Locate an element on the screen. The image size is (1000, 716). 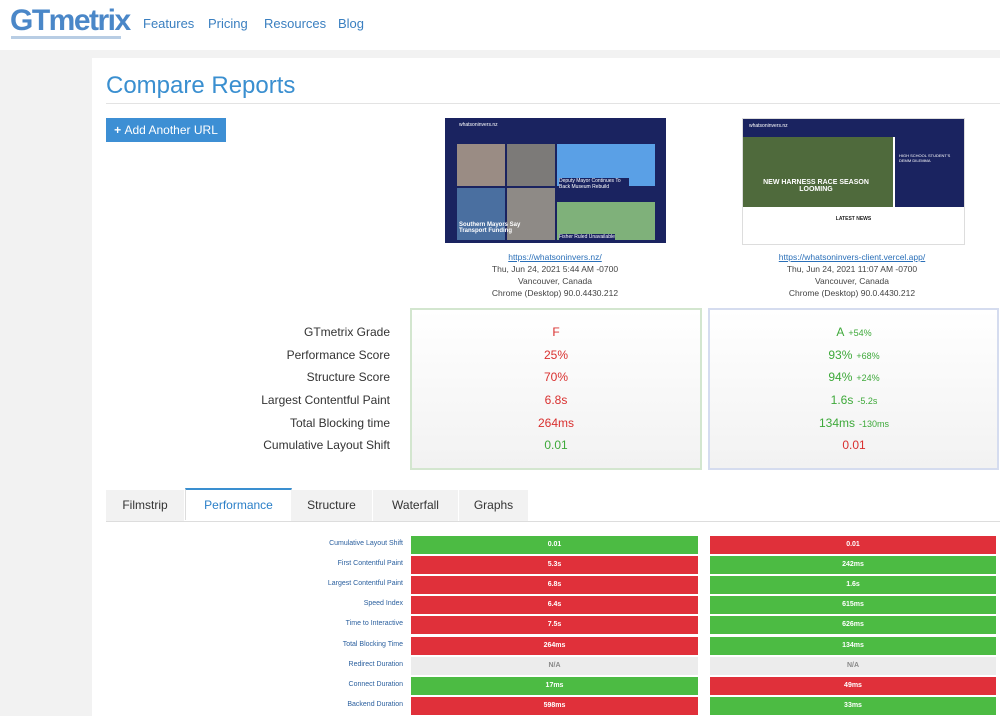
summary-delta: -5.2s is located at coordinates (867, 401).